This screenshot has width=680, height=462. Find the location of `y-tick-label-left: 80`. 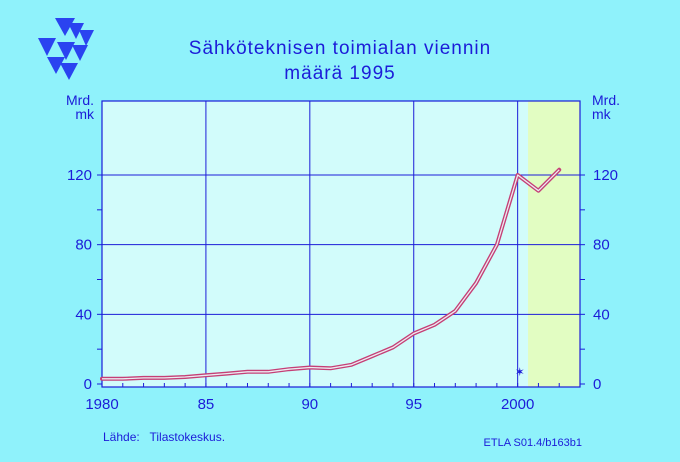

y-tick-label-left: 80 is located at coordinates (83, 245).